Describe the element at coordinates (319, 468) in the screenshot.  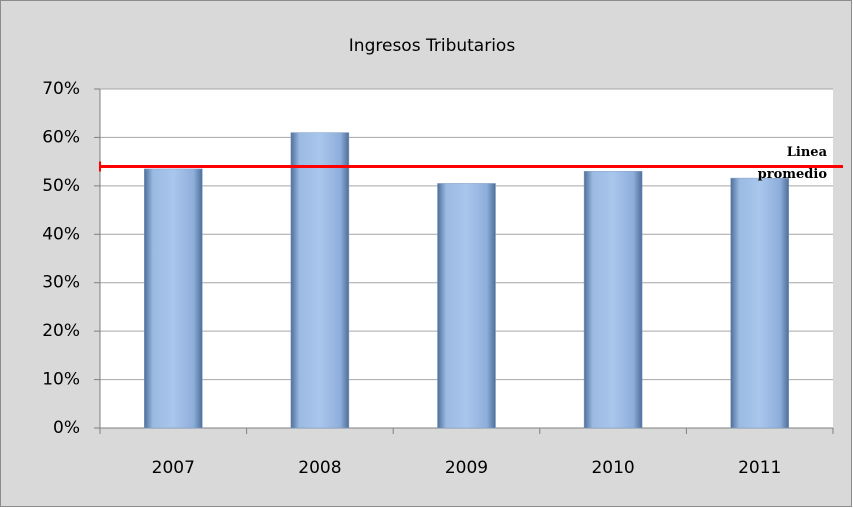
I see `x-tick-label: 2008` at that location.